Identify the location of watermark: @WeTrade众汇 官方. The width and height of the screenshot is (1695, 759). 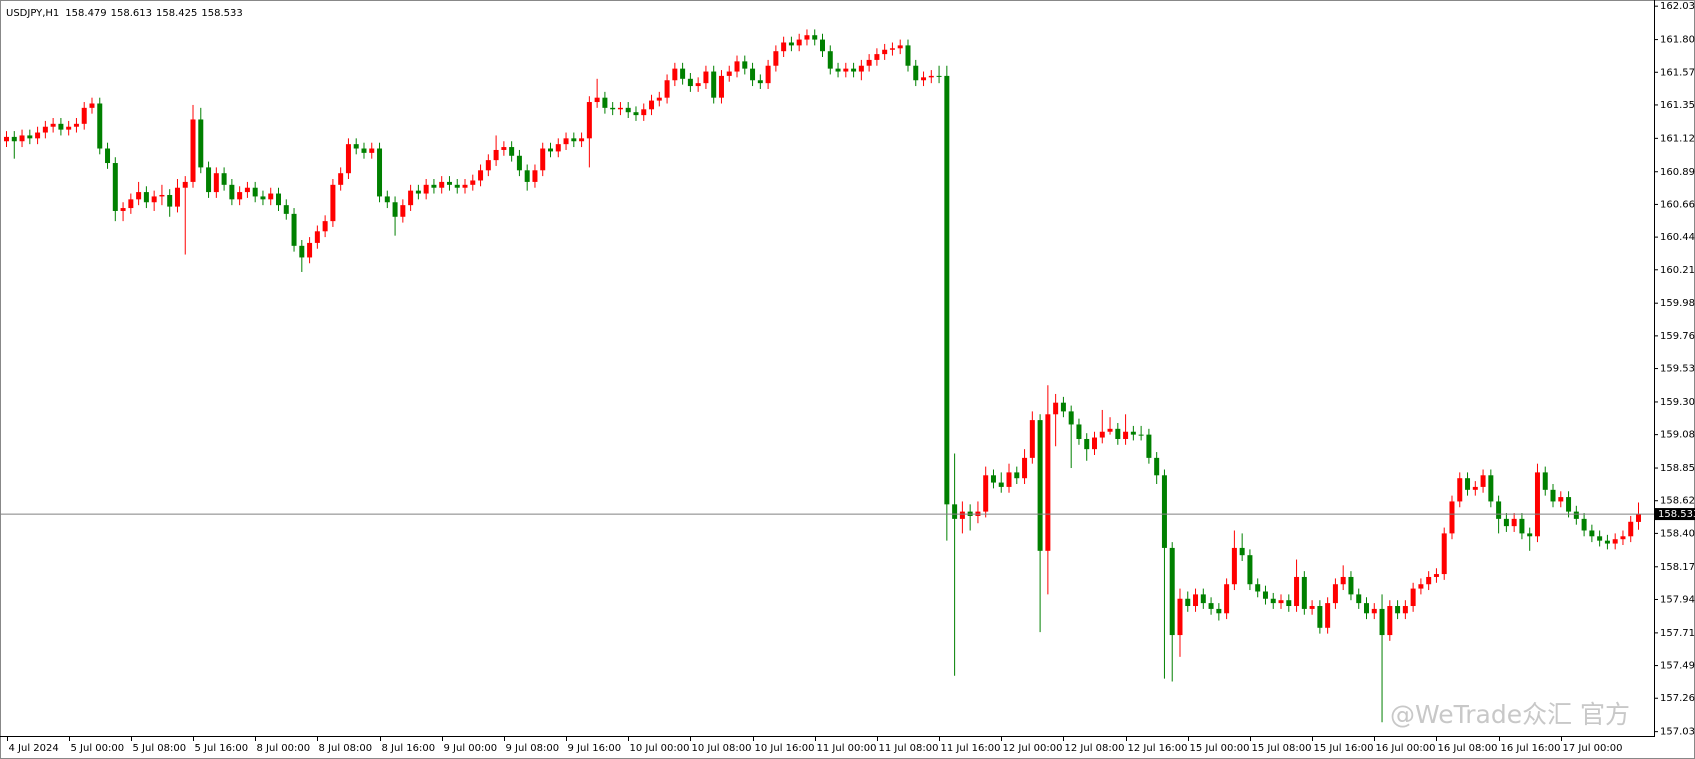
(1510, 714).